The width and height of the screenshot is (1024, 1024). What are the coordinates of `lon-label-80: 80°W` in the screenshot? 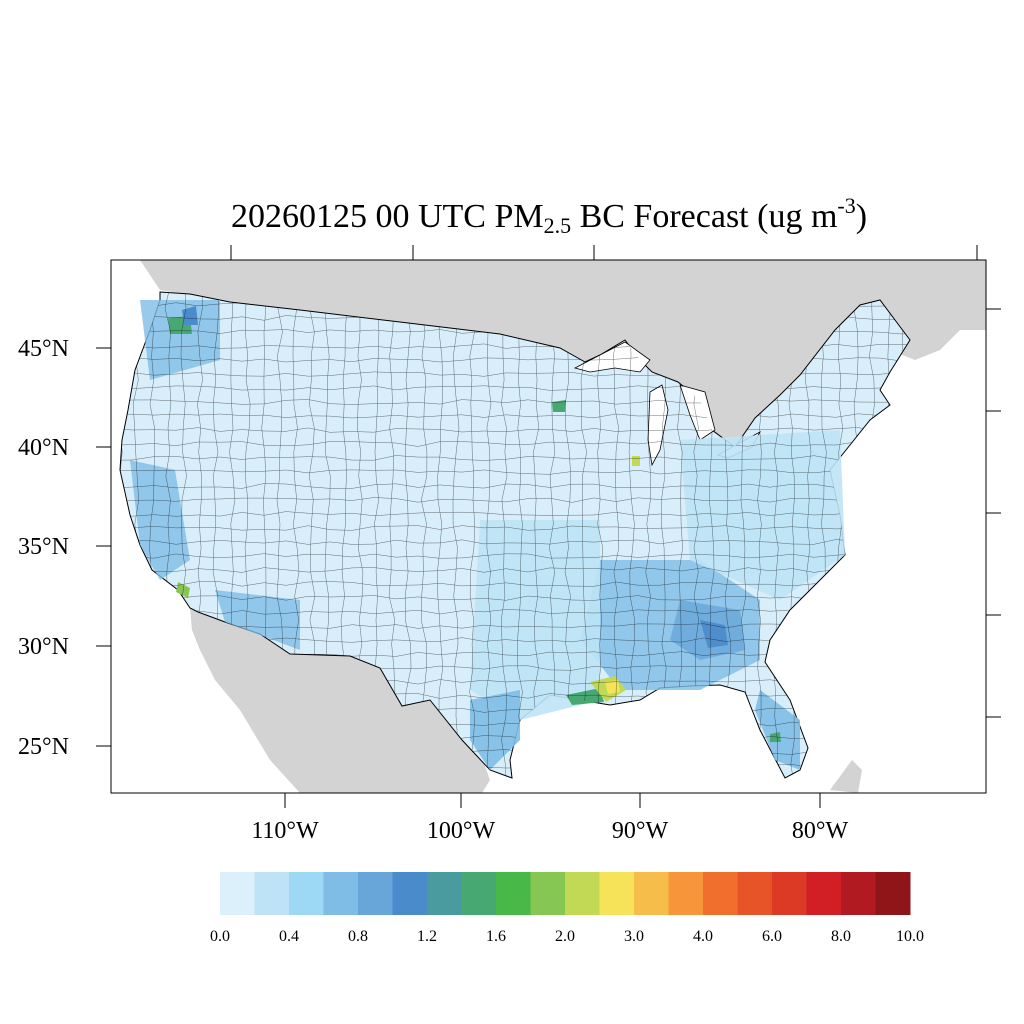 It's located at (820, 831).